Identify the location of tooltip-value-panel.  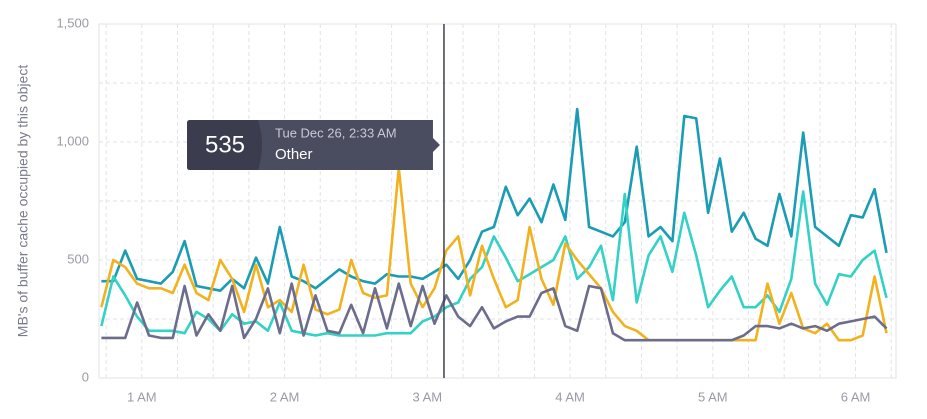
(224, 145).